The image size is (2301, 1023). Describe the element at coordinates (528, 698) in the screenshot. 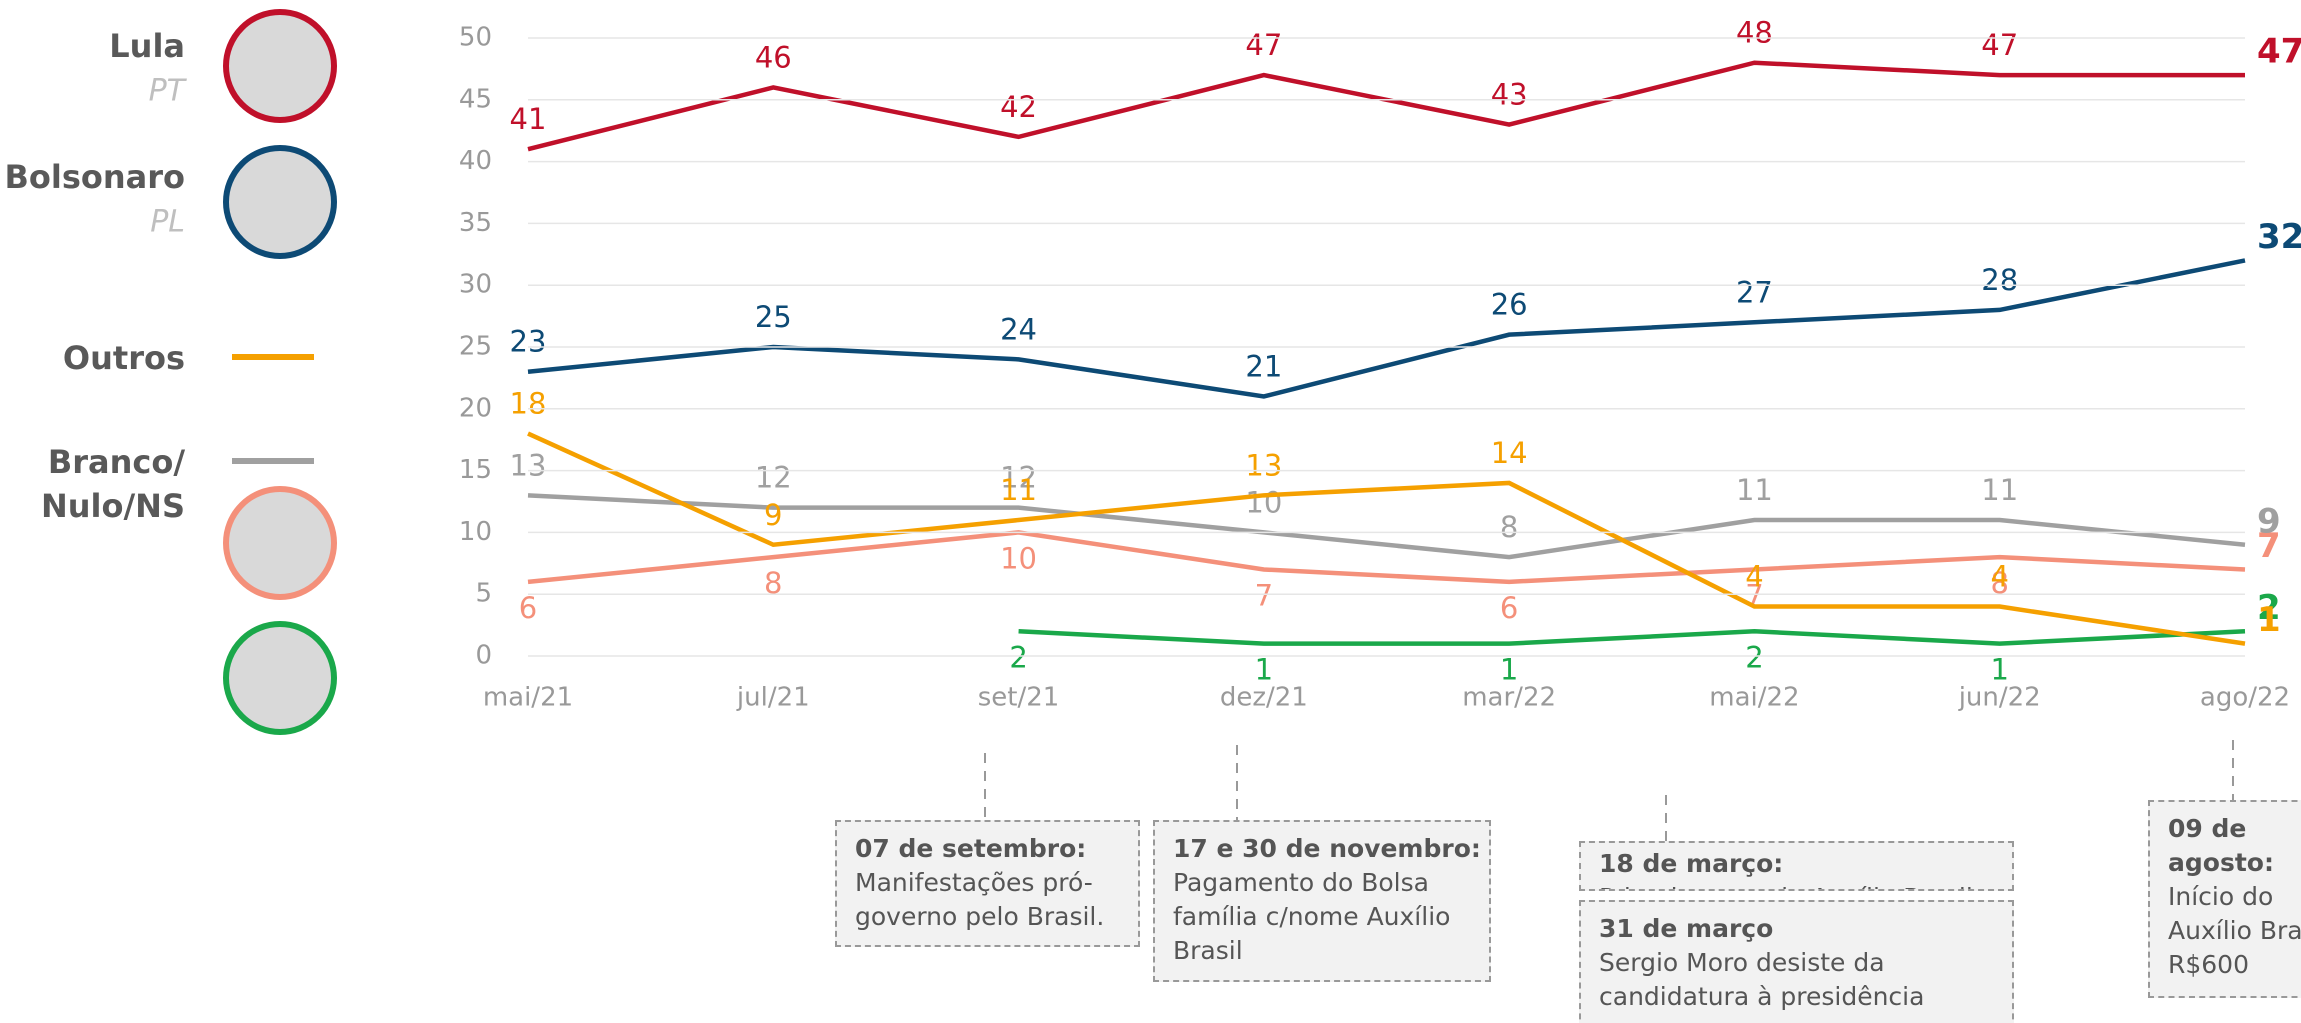

I see `x-tick-label: mai/21` at that location.